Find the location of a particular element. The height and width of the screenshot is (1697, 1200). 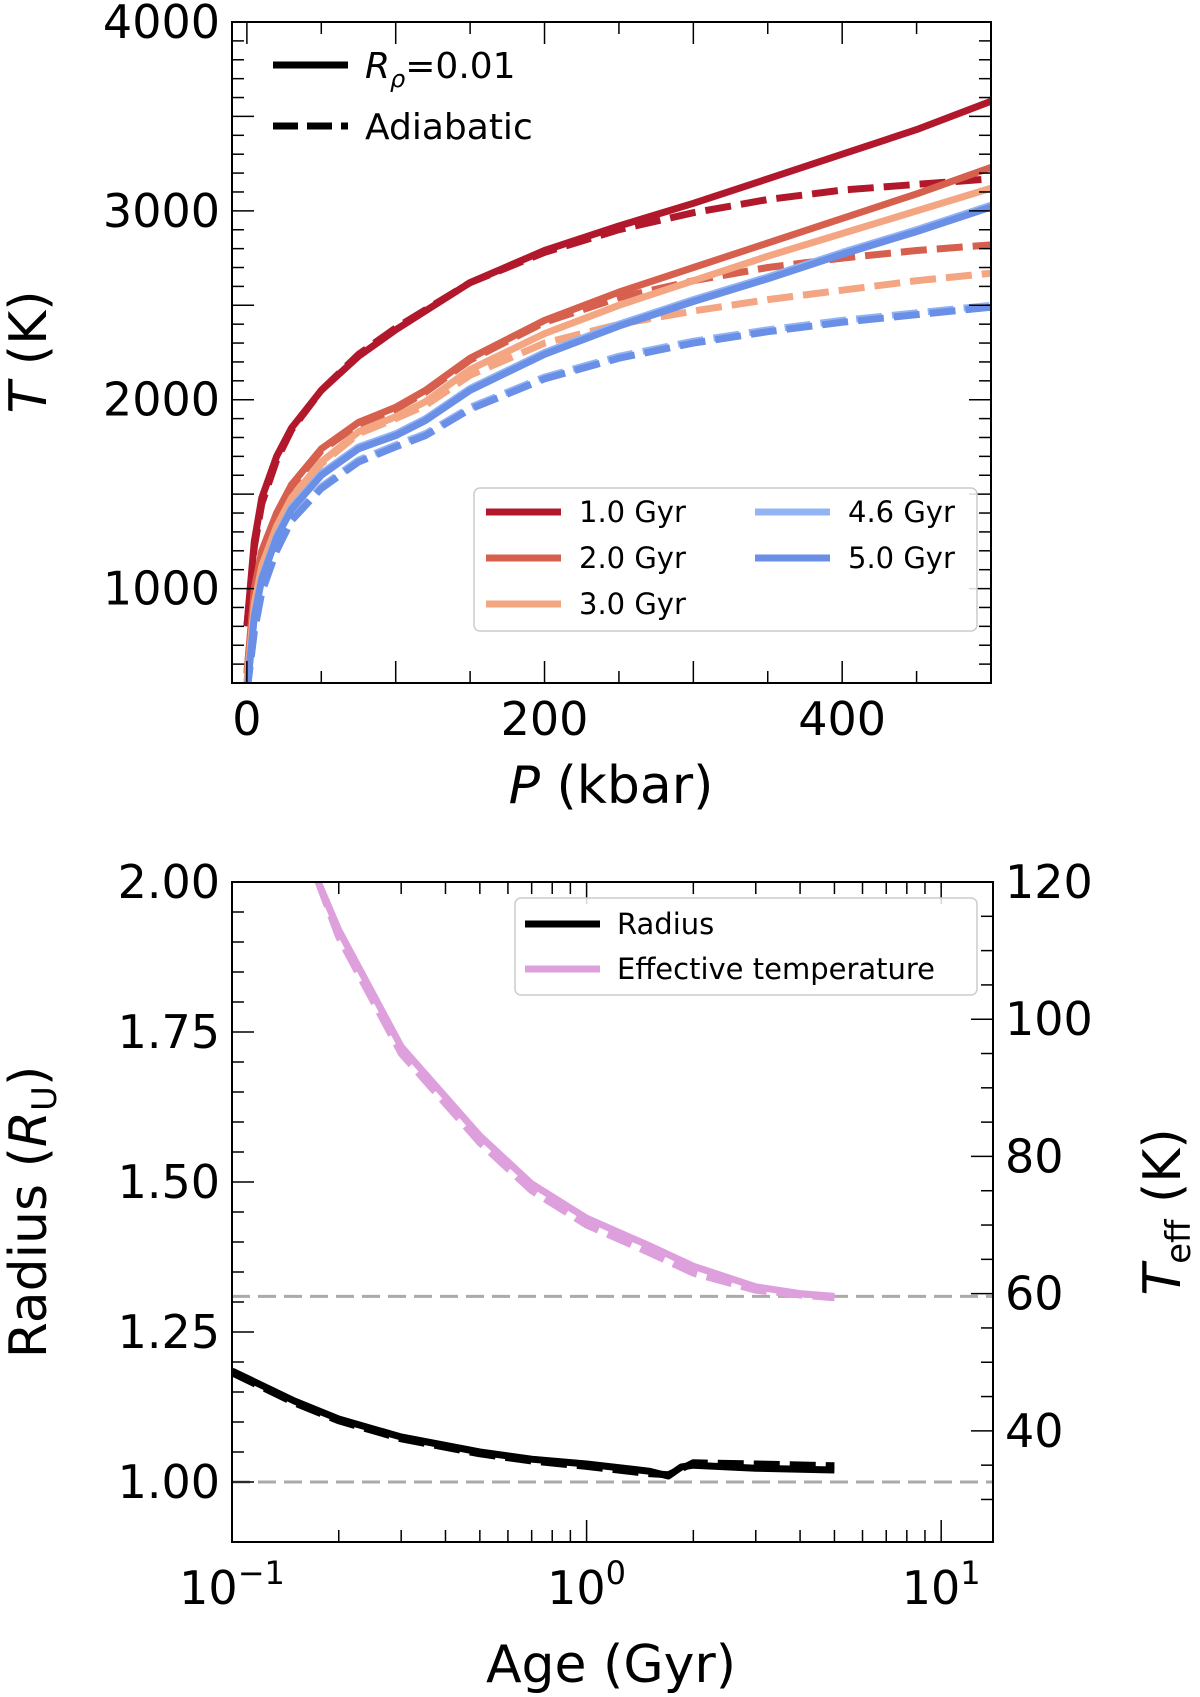

age-legend-label: 1.0 Gyr is located at coordinates (632, 512).